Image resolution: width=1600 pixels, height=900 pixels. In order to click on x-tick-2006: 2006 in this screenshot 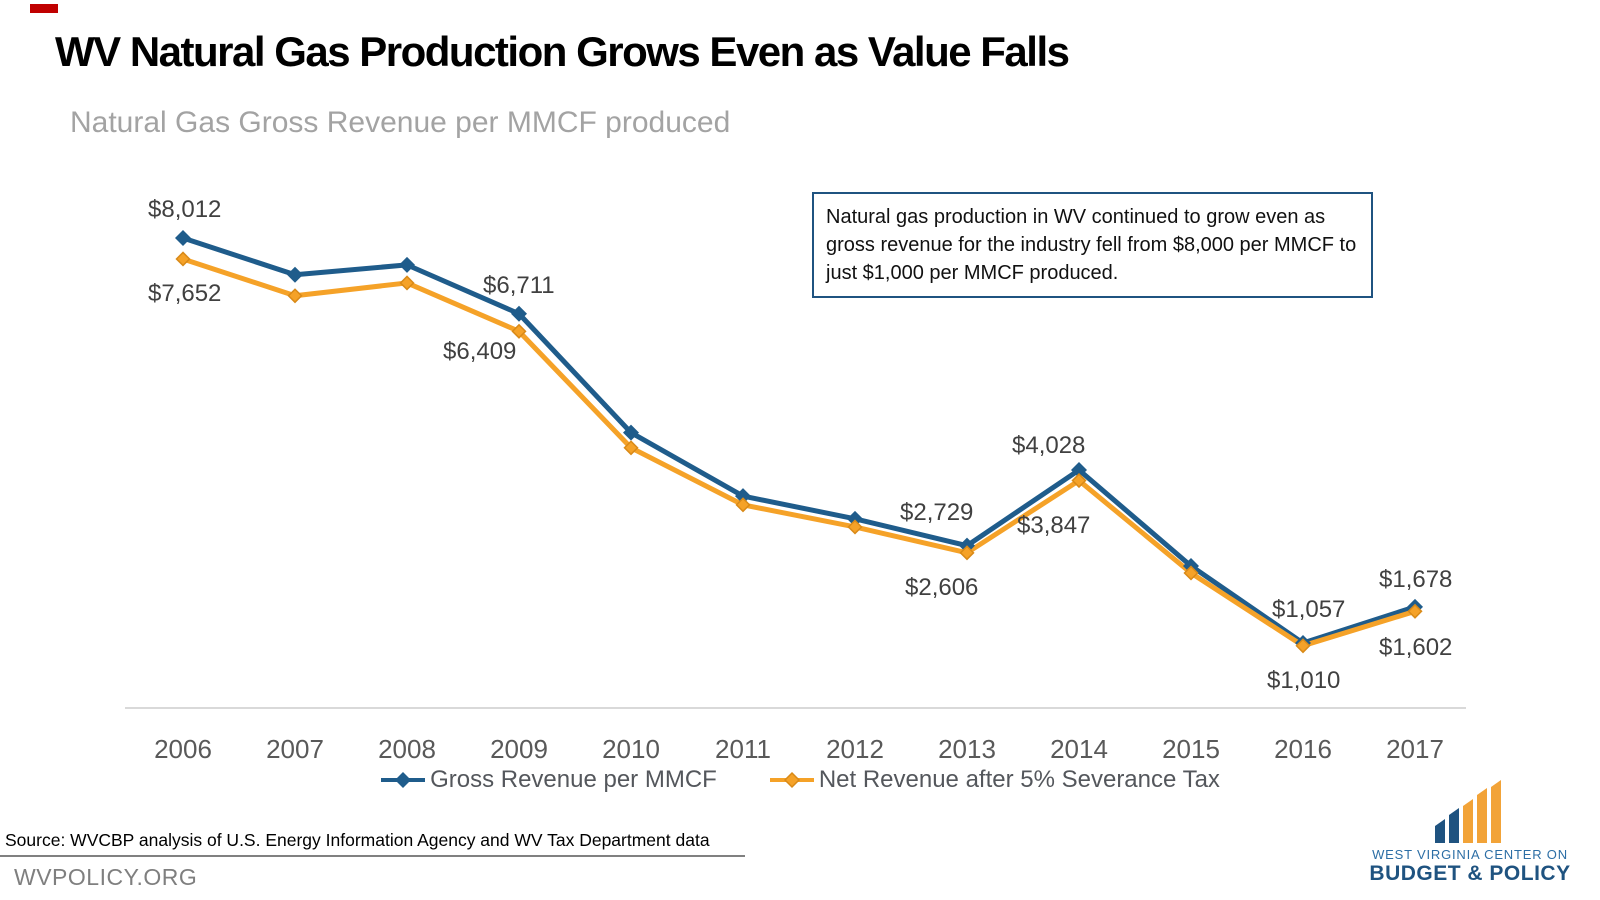, I will do `click(183, 749)`.